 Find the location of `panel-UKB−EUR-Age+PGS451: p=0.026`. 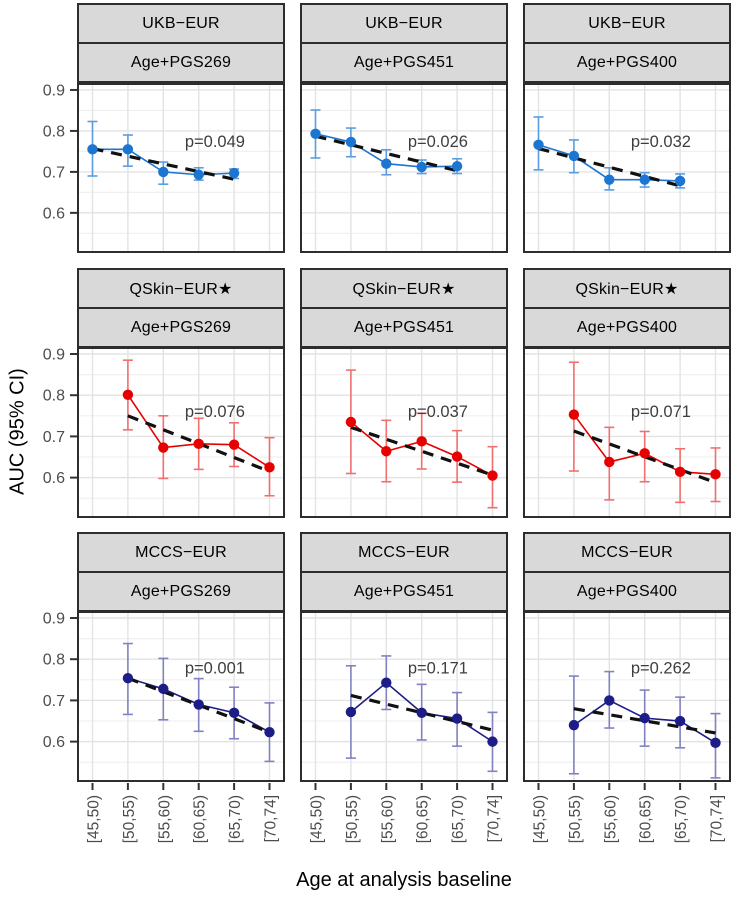

panel-UKB−EUR-Age+PGS451: p=0.026 is located at coordinates (404, 168).